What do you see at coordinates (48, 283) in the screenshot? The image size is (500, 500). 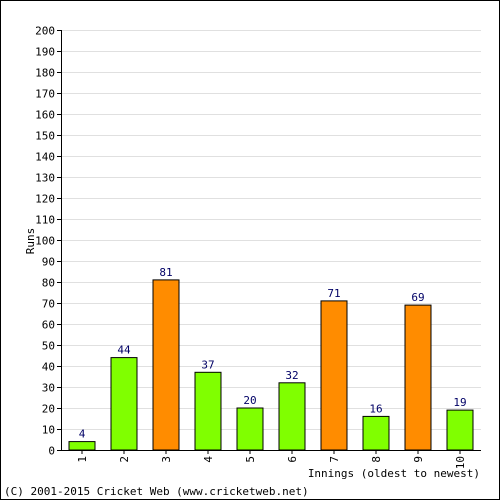 I see `y-tick-label: 80` at bounding box center [48, 283].